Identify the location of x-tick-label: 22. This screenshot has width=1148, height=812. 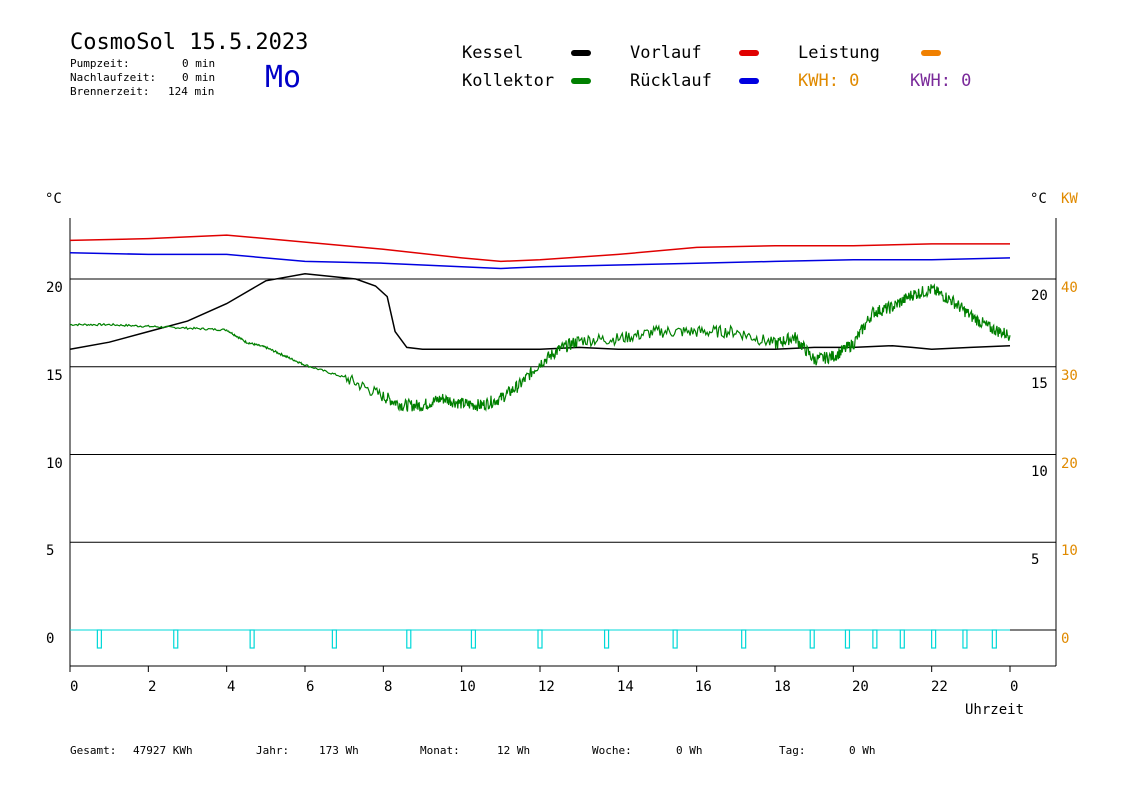
(939, 687).